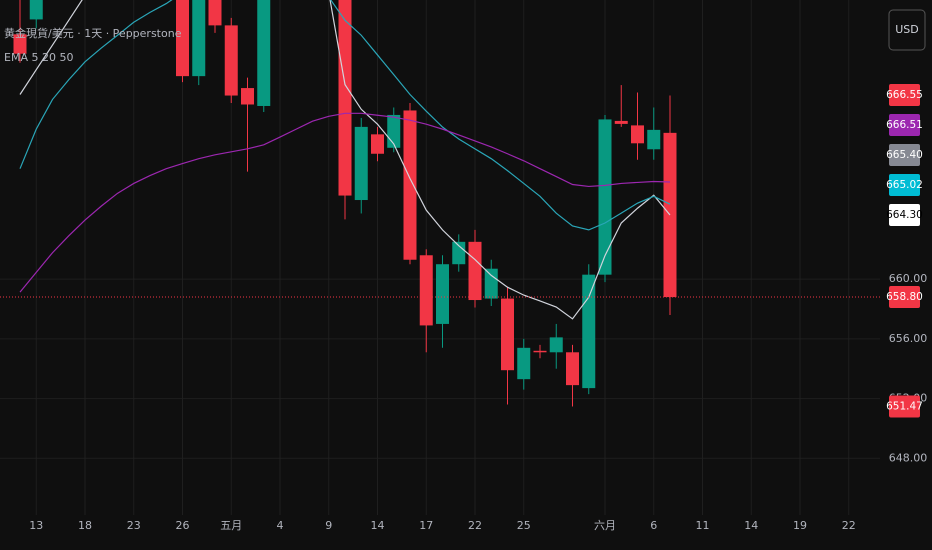  I want to click on x-tick-label: 五月, so click(231, 525).